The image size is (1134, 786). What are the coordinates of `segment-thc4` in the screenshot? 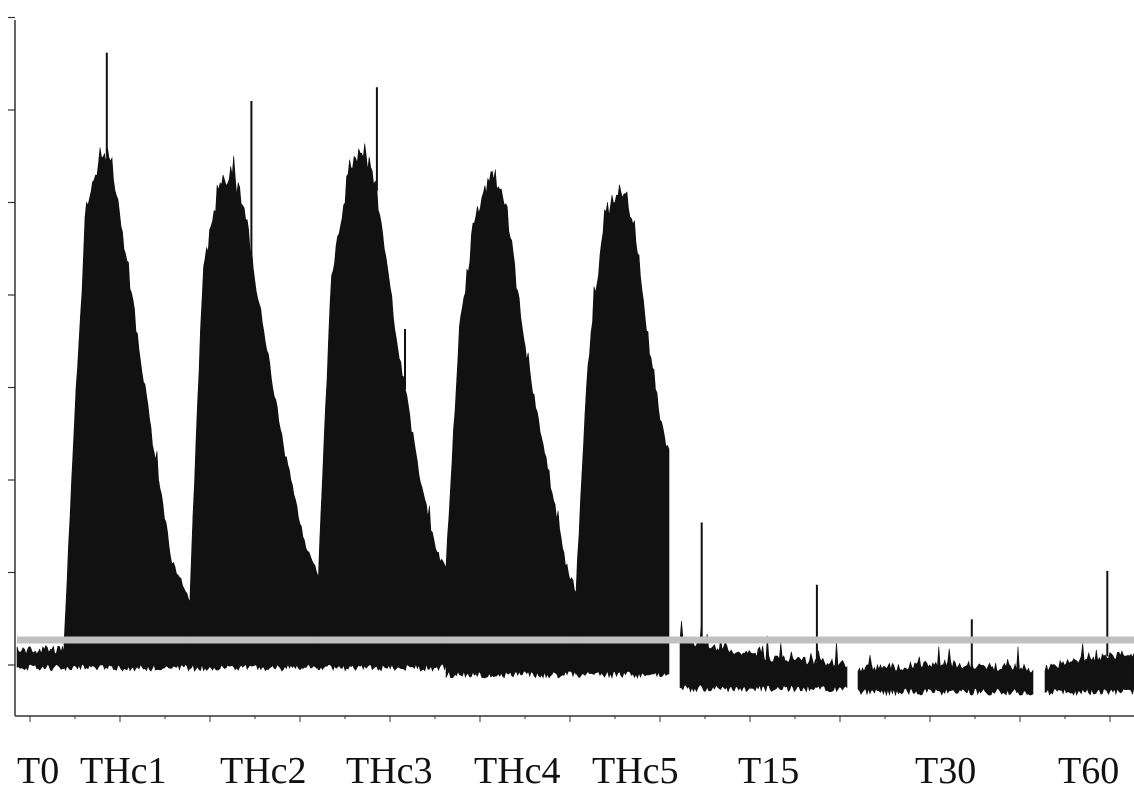 It's located at (511, 424).